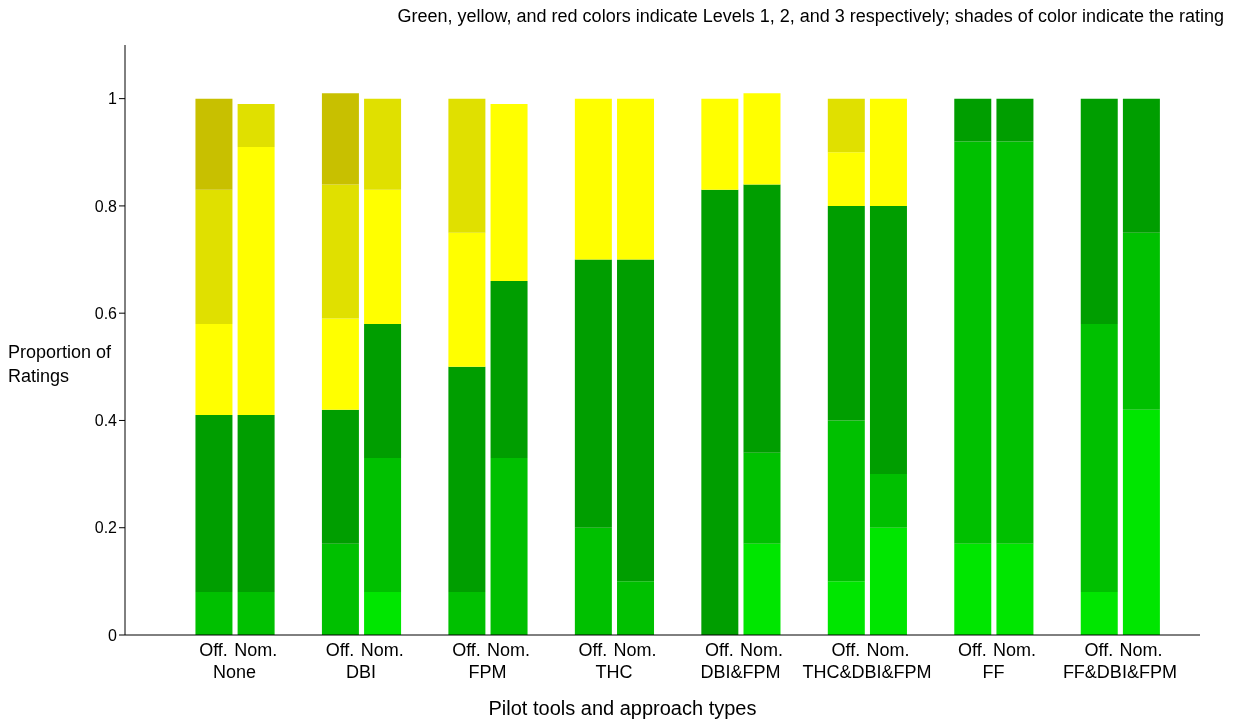 Image resolution: width=1234 pixels, height=725 pixels. Describe the element at coordinates (113, 99) in the screenshot. I see `y-tick-label: 1` at that location.